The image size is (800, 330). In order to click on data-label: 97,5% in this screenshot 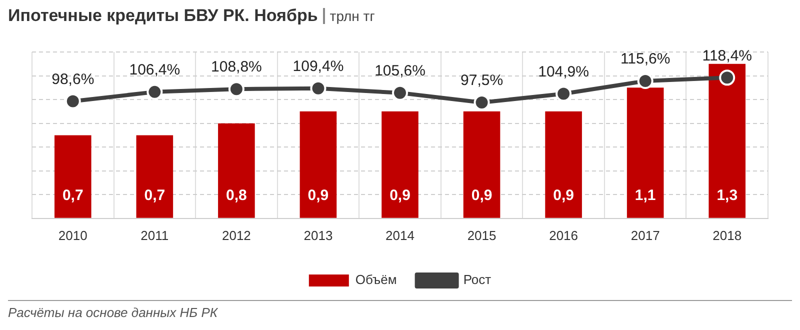, I will do `click(482, 81)`.